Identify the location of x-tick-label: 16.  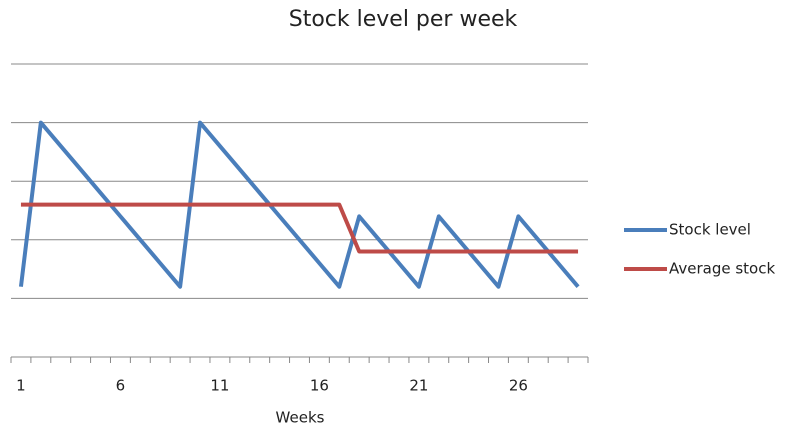
(319, 386).